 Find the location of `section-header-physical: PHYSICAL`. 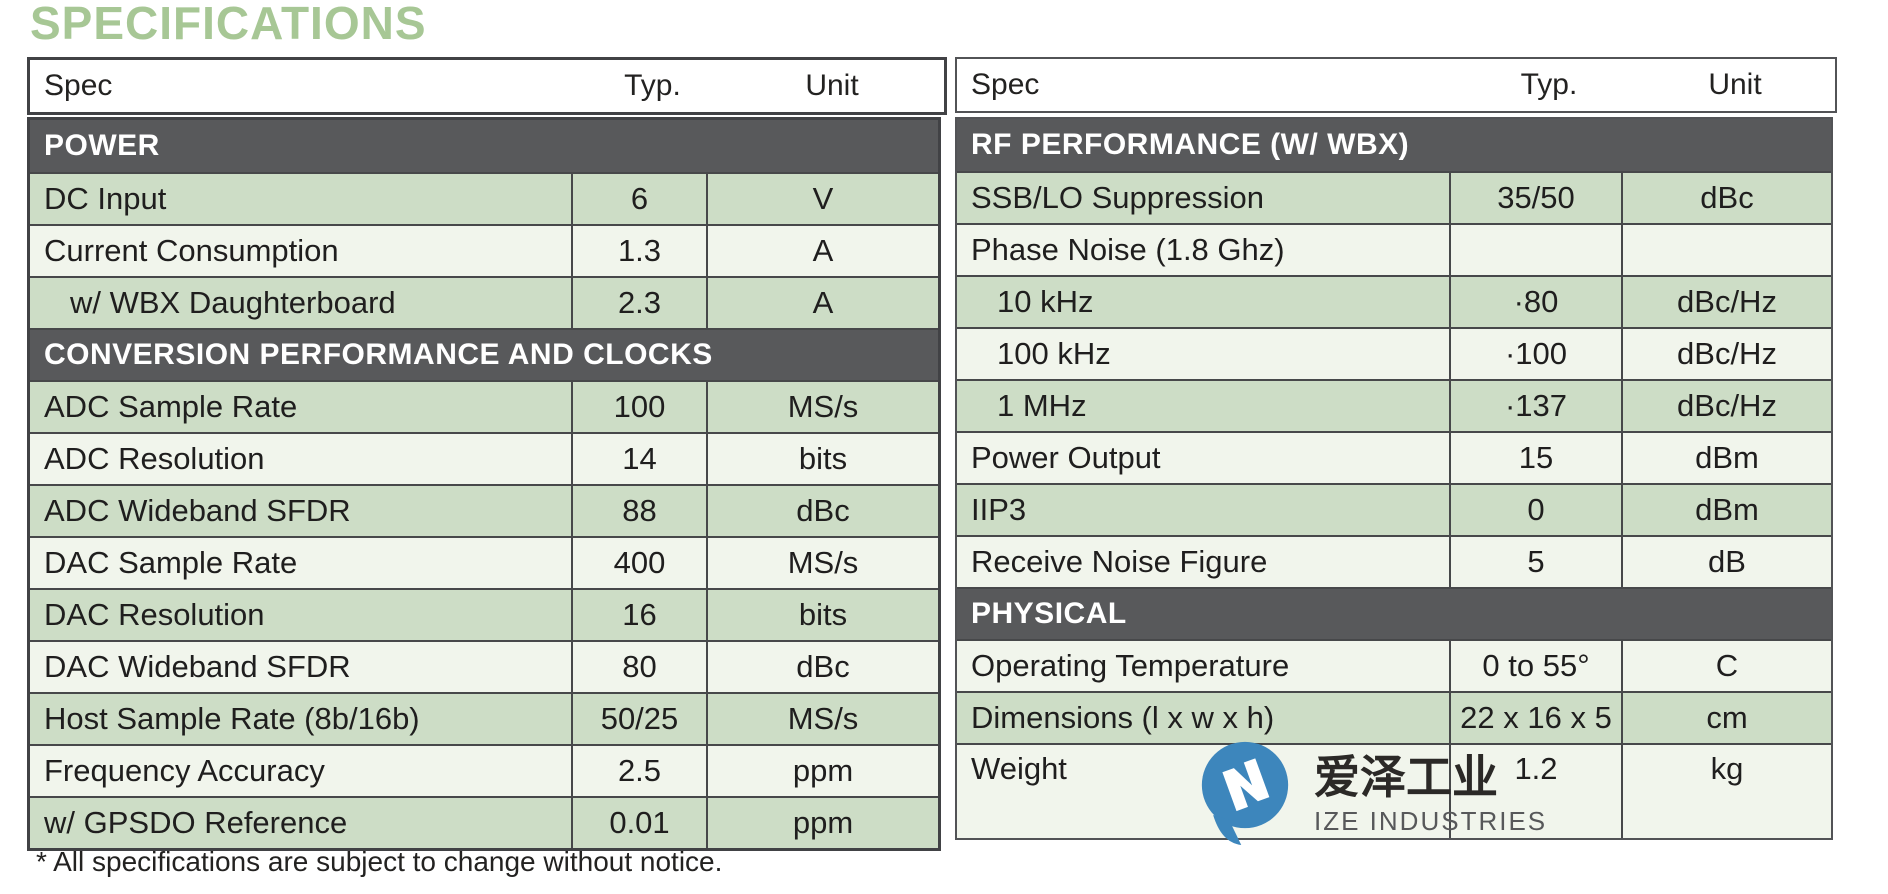

section-header-physical: PHYSICAL is located at coordinates (1394, 613).